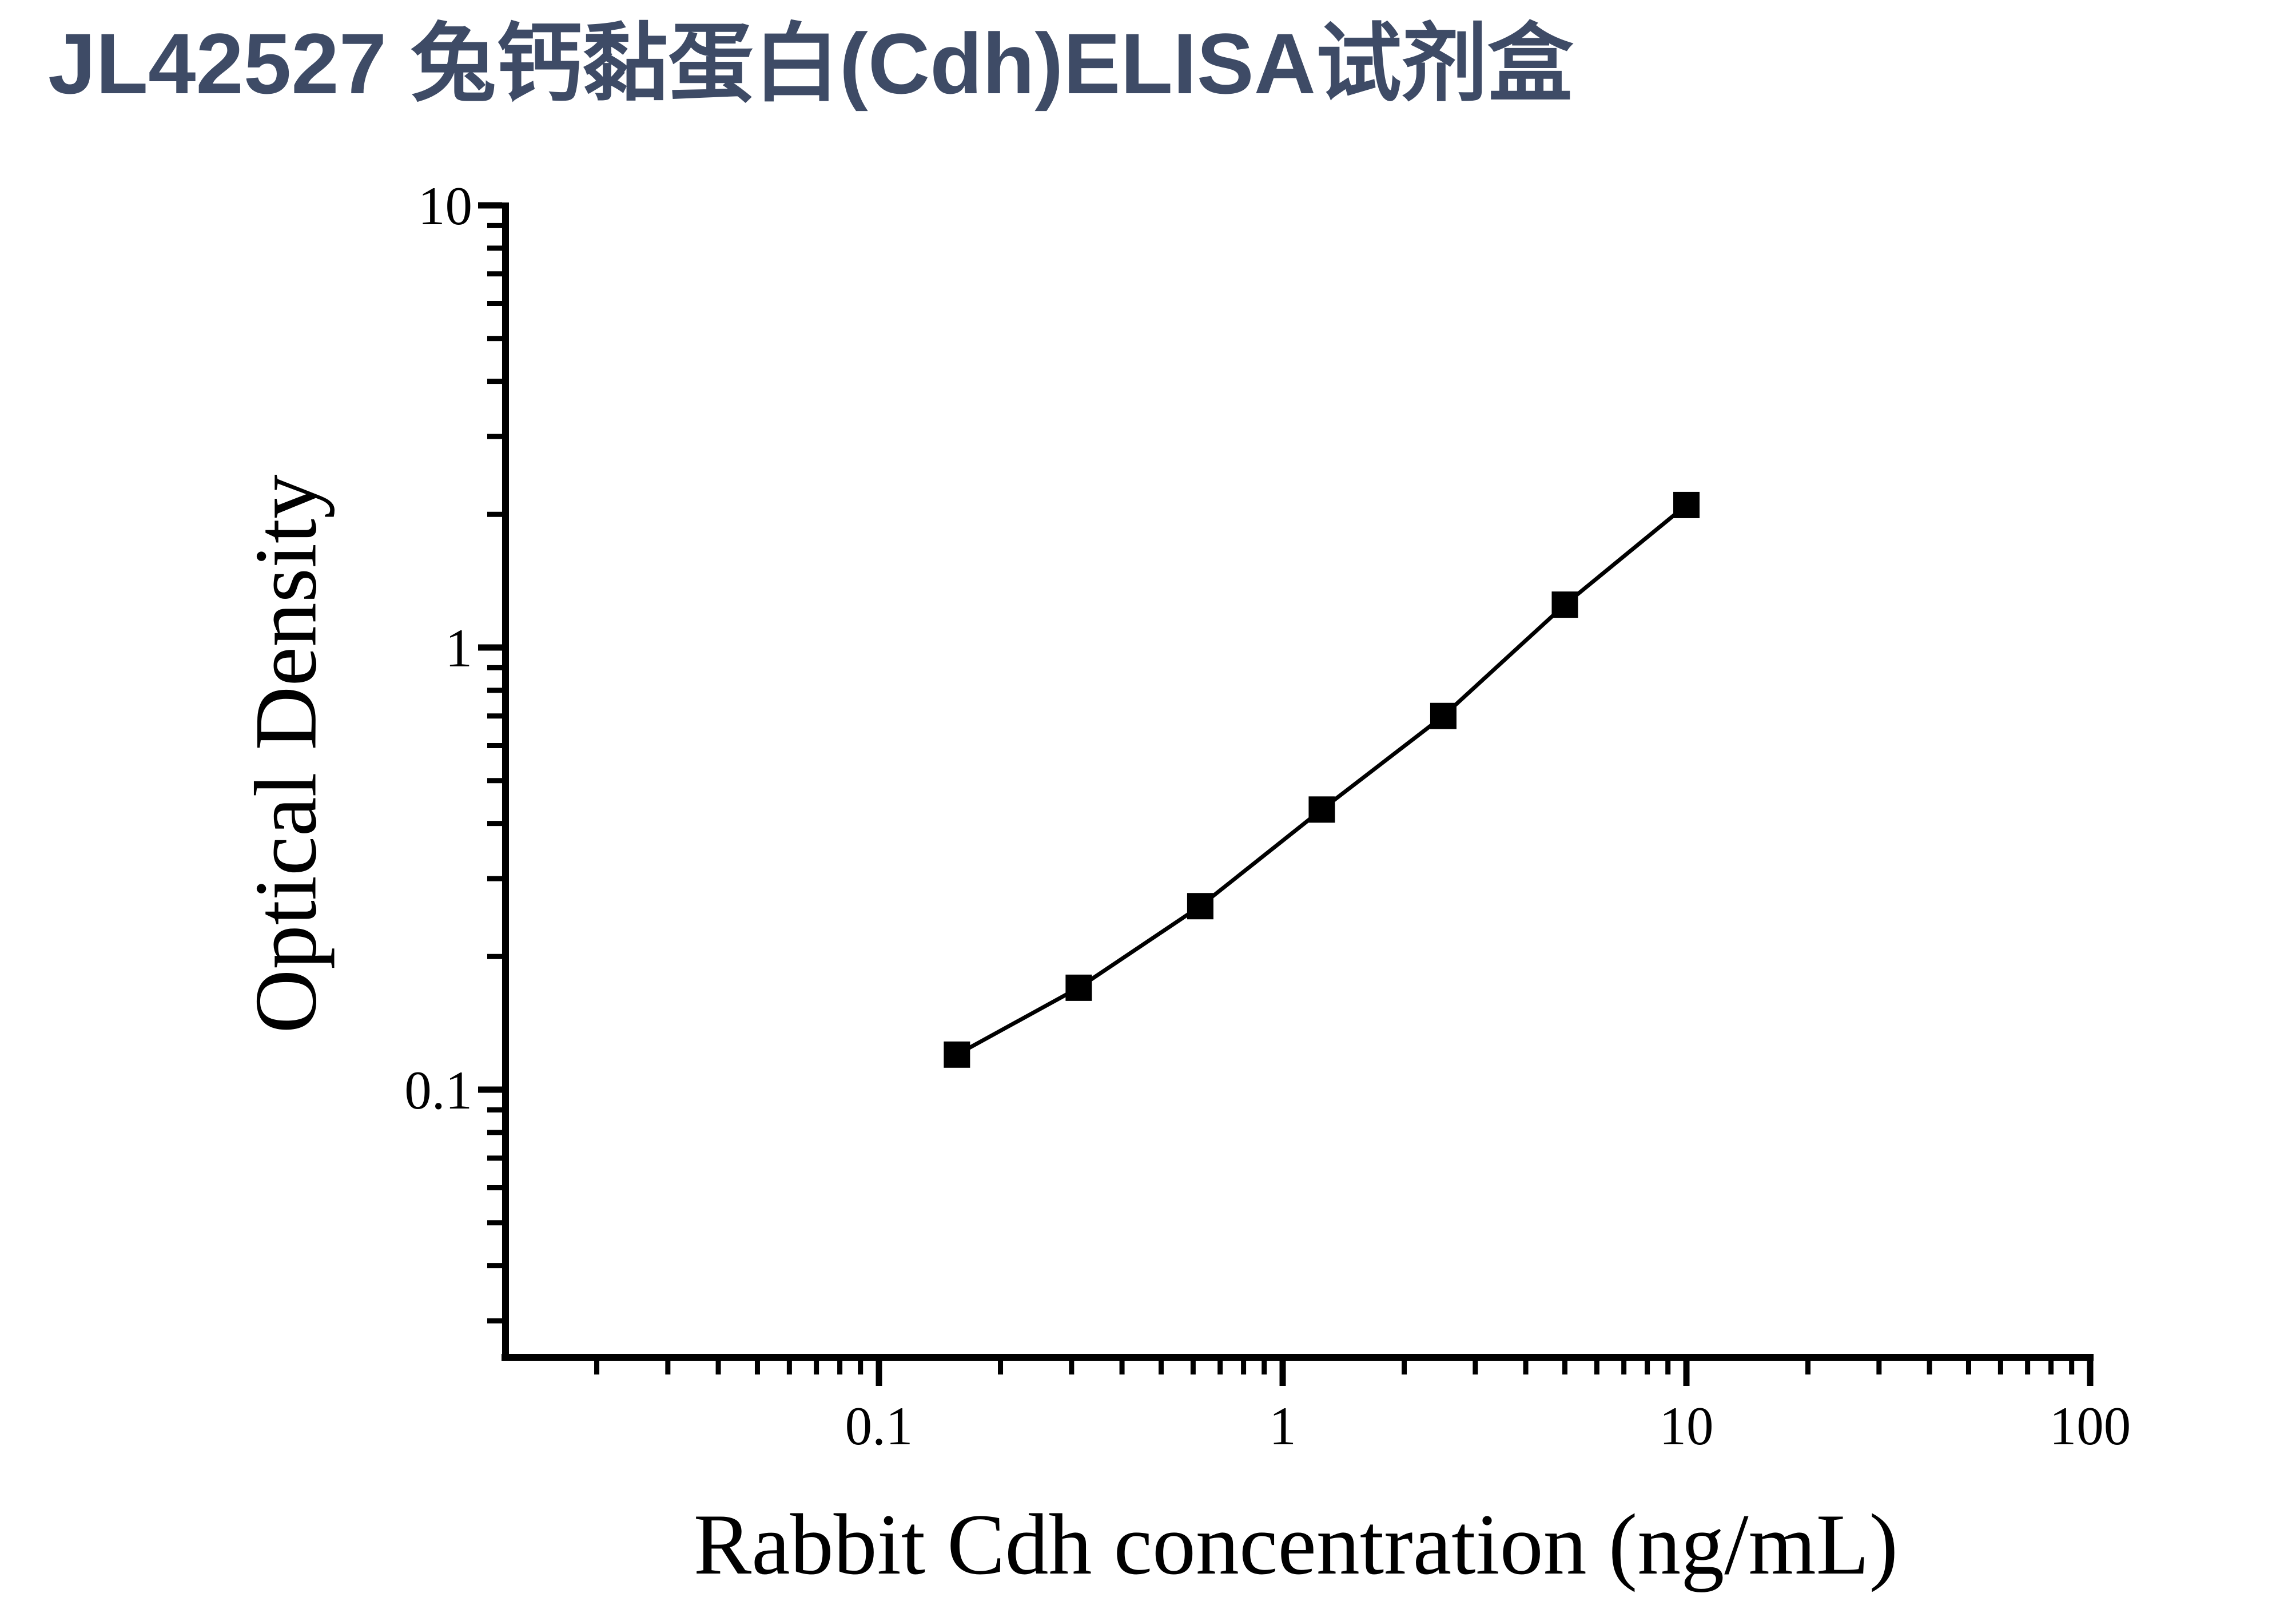 The image size is (2296, 1605). Describe the element at coordinates (1296, 1544) in the screenshot. I see `x-axis-label: Rabbit Cdh concentration (ng/mL)` at that location.